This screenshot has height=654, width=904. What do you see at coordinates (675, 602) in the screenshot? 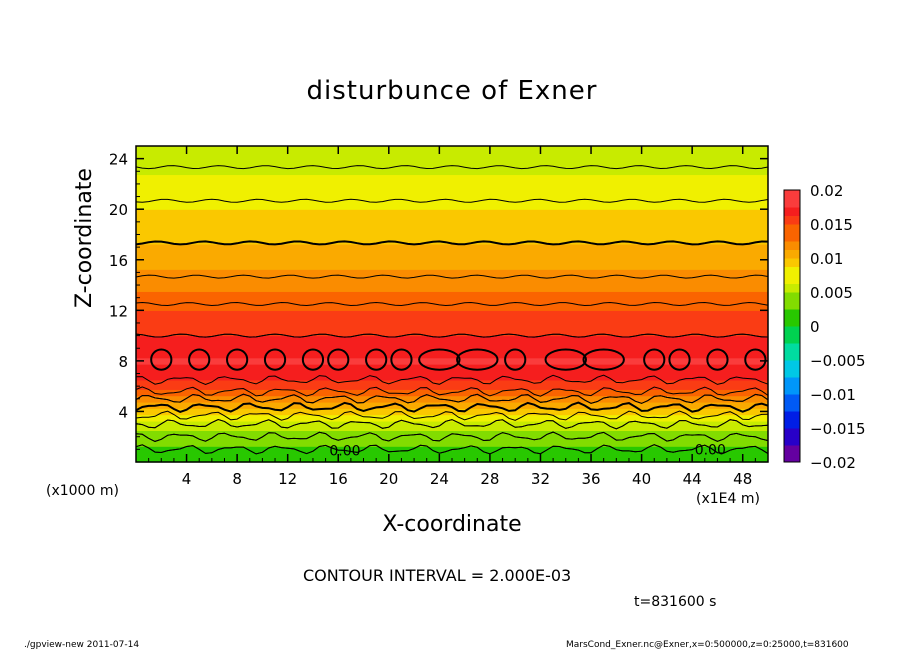
I see `time-label: t=831600 s` at bounding box center [675, 602].